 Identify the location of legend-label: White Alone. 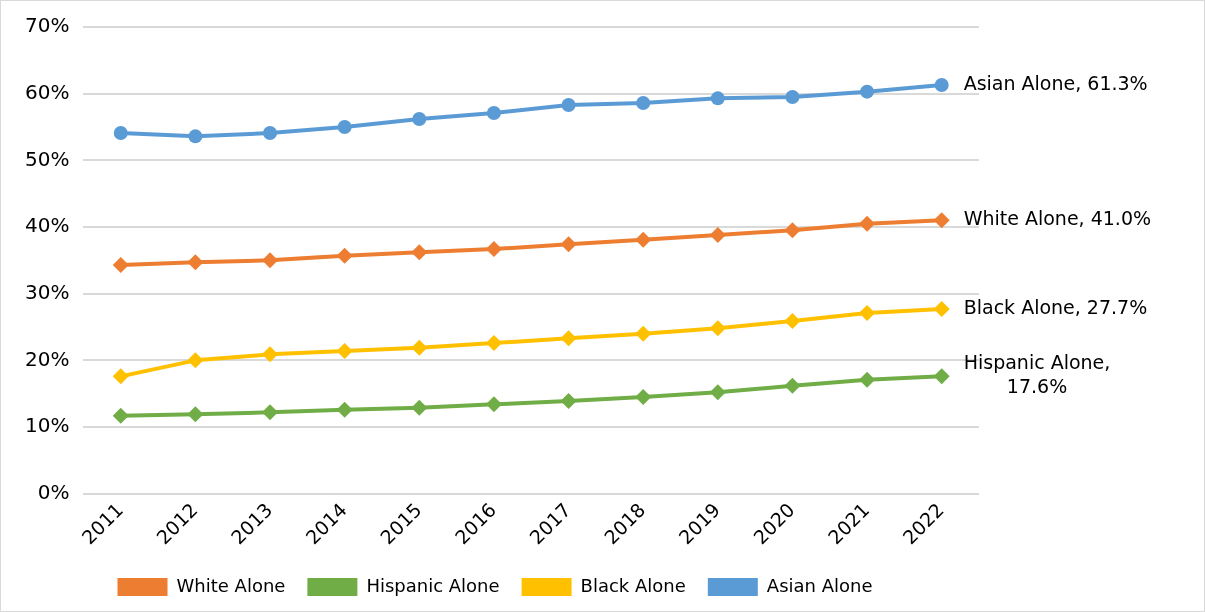
(231, 585).